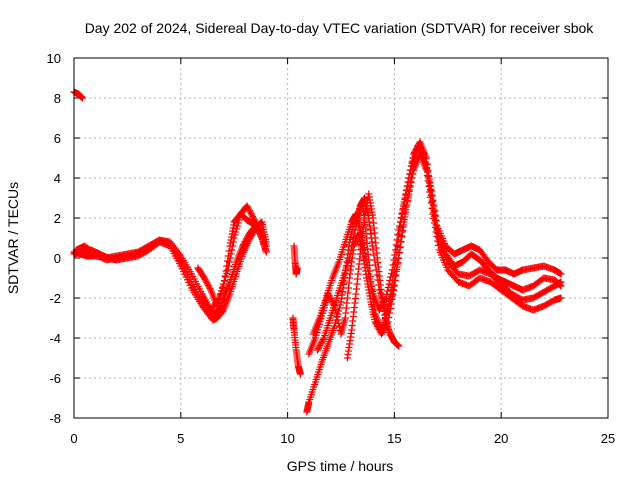 The image size is (640, 480). What do you see at coordinates (54, 238) in the screenshot?
I see `y-tick-labels: -8 -6 -4 -2 0 2 4 6 8 10` at bounding box center [54, 238].